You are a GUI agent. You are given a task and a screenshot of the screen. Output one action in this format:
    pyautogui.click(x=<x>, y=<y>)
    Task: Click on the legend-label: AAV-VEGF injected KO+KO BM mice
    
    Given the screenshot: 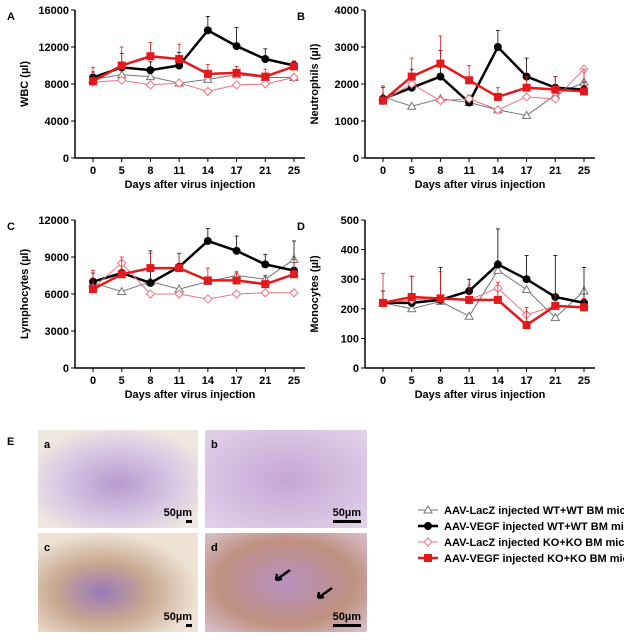 What is the action you would take?
    pyautogui.click(x=534, y=559)
    